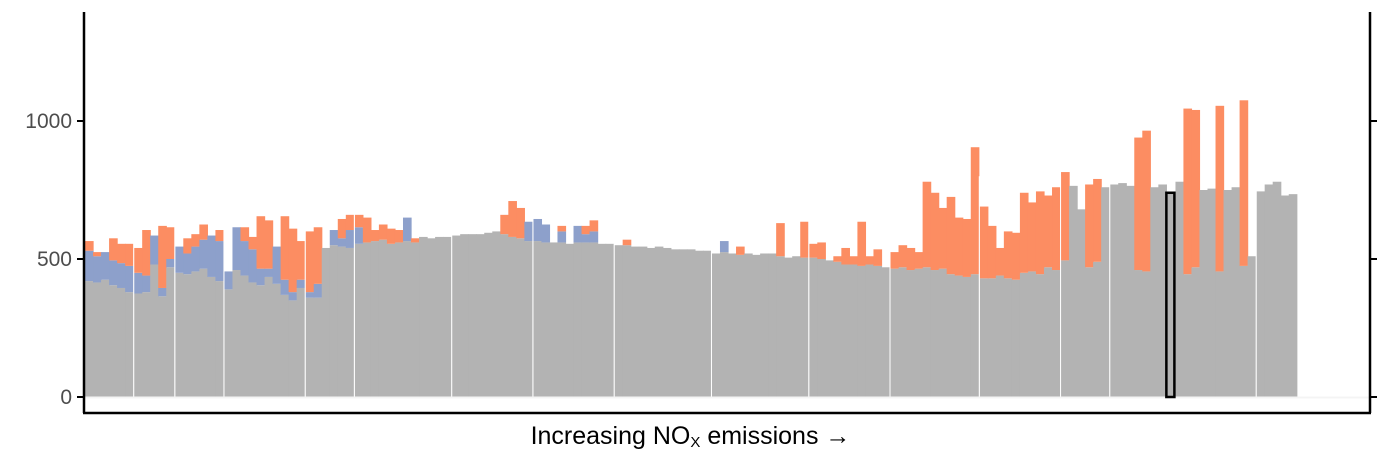  What do you see at coordinates (54, 259) in the screenshot?
I see `y-tick-label-500: 500` at bounding box center [54, 259].